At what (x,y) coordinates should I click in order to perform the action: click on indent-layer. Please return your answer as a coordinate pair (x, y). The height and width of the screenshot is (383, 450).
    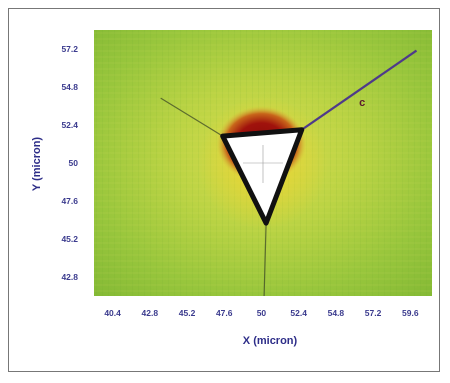
    Looking at the image, I should click on (262, 176).